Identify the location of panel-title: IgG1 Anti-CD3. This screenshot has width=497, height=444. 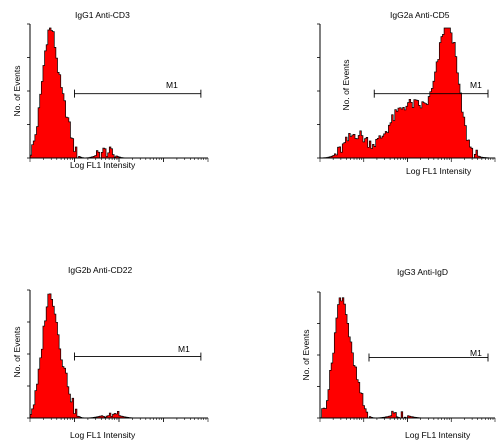
(102, 15).